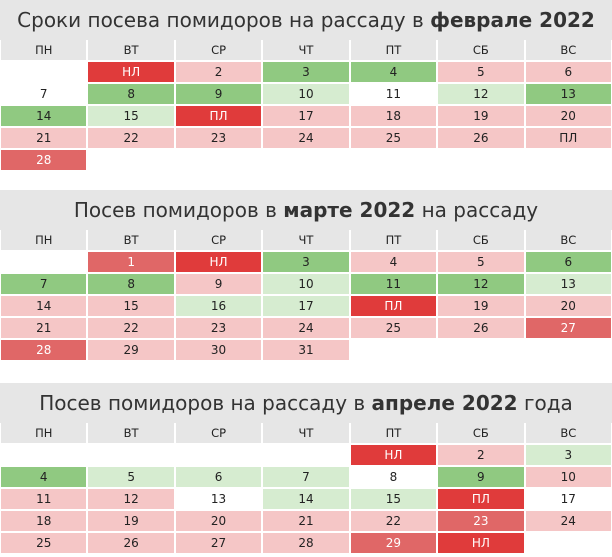 This screenshot has height=557, width=612. What do you see at coordinates (306, 350) in the screenshot?
I see `day-cell: 31` at bounding box center [306, 350].